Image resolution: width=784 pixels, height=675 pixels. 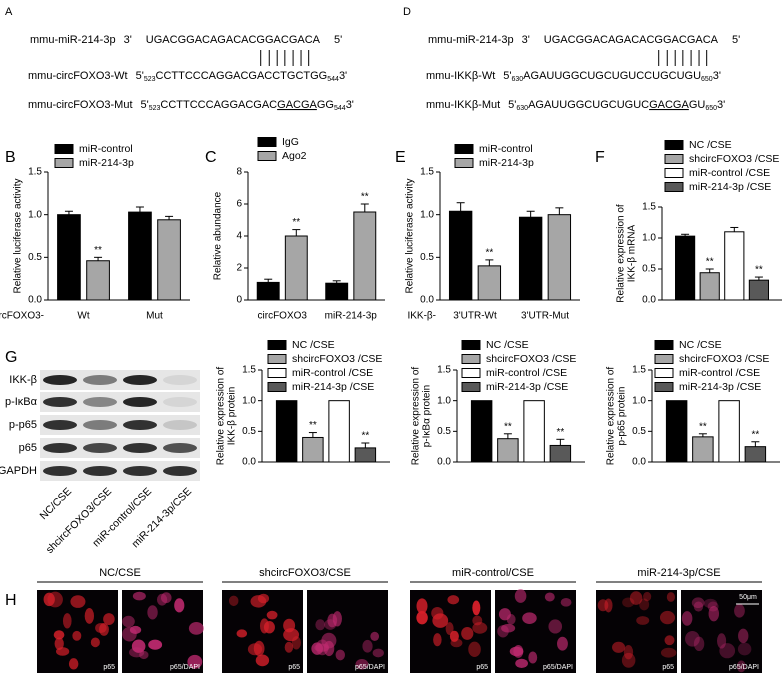 I want to click on lane-label: NC/CSE, so click(x=56, y=504).